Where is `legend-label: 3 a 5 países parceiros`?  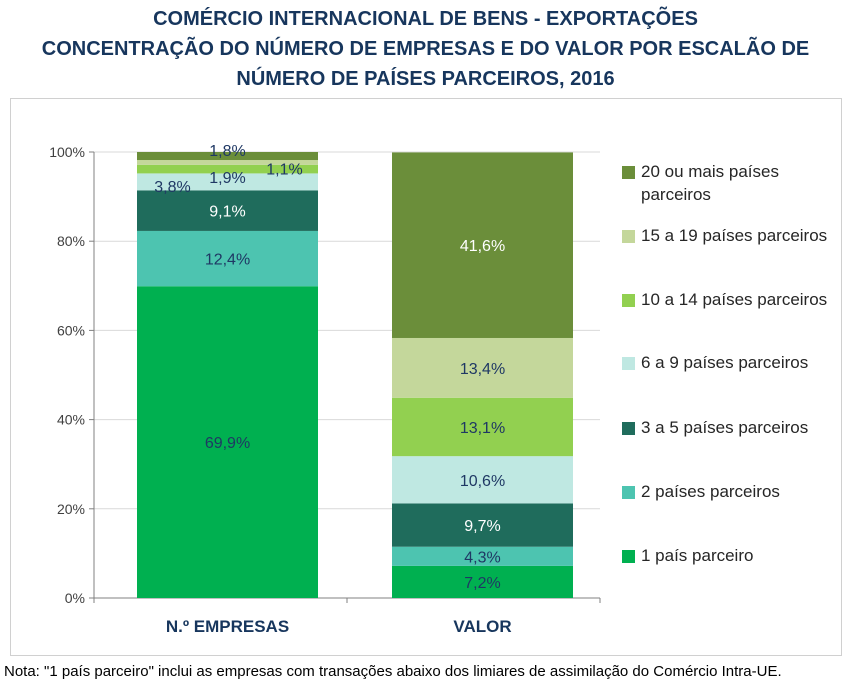 legend-label: 3 a 5 países parceiros is located at coordinates (725, 427).